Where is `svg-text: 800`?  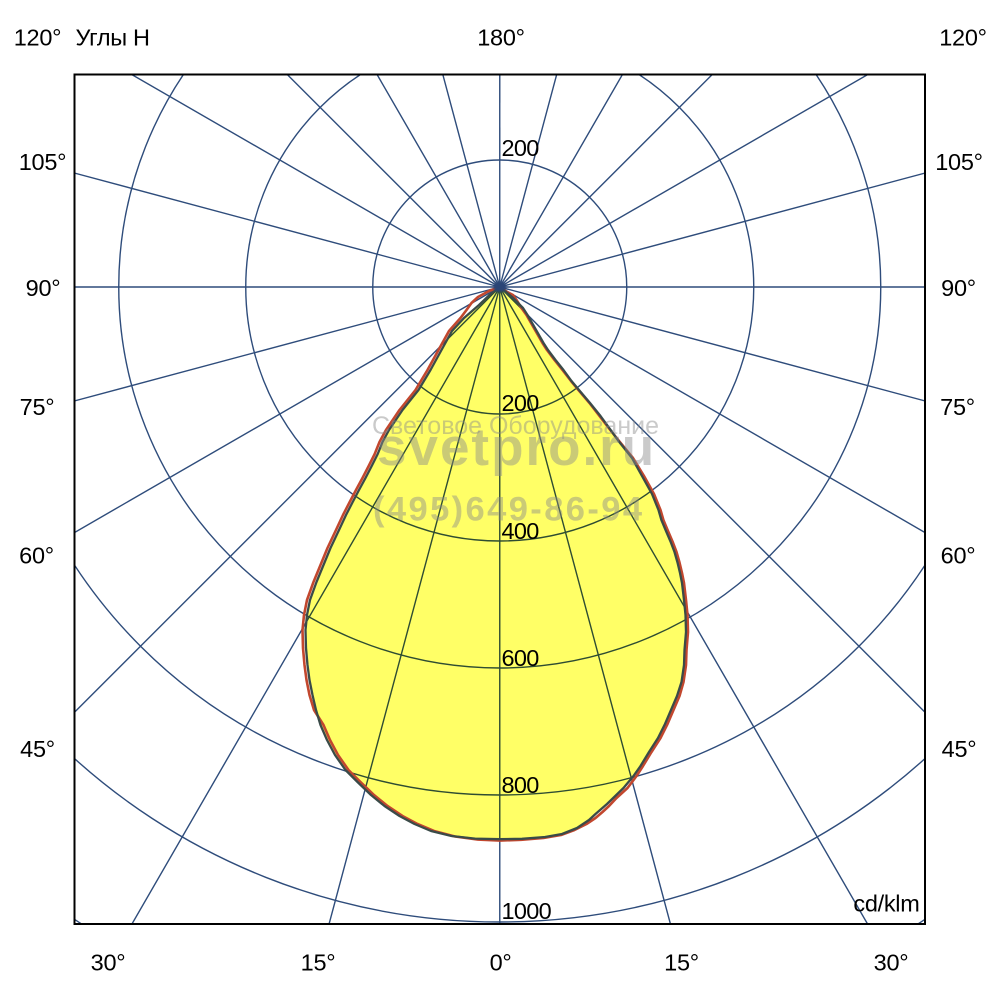 svg-text: 800 is located at coordinates (521, 785).